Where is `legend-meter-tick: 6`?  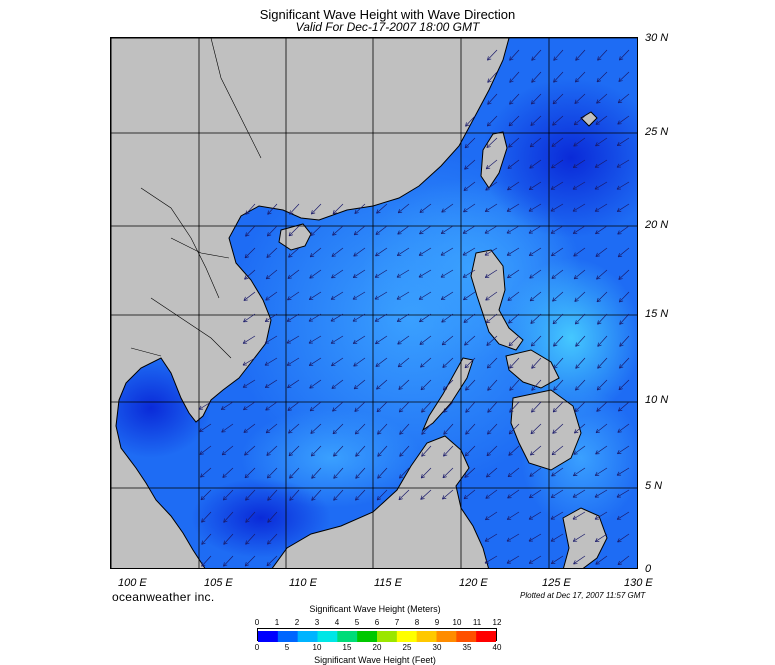 legend-meter-tick: 6 is located at coordinates (377, 622).